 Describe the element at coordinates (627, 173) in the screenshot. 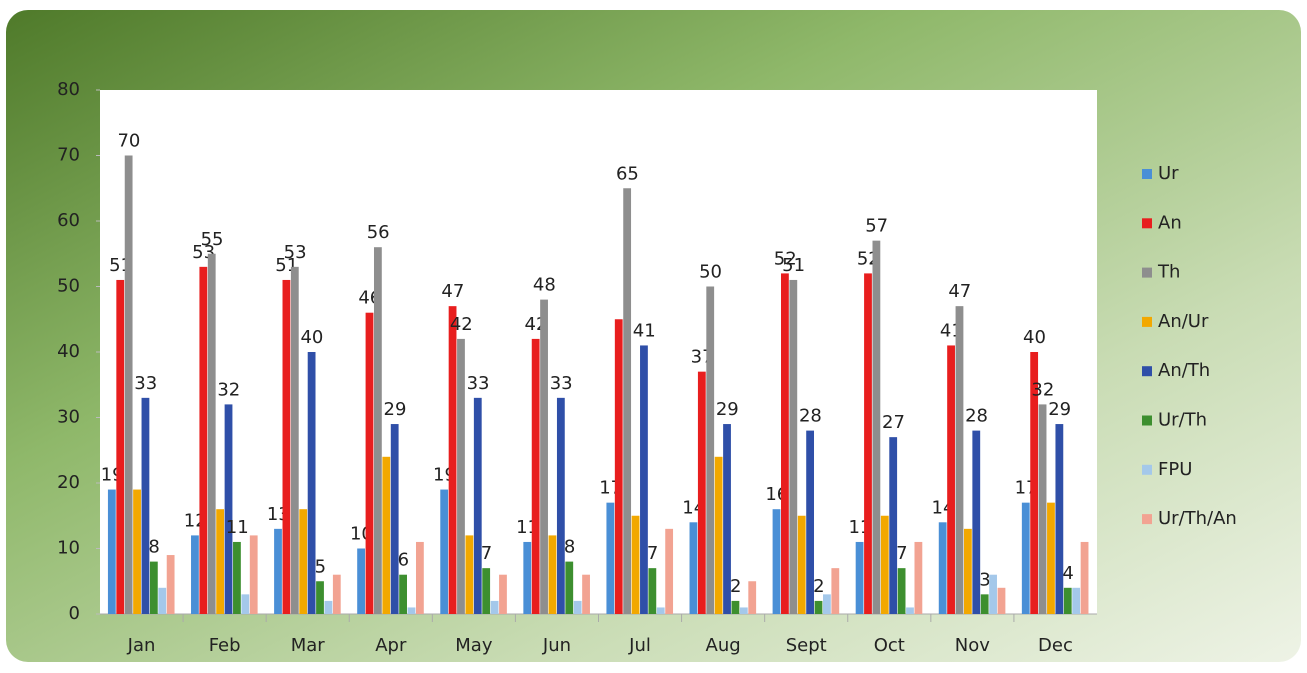

I see `data-label: 65` at that location.